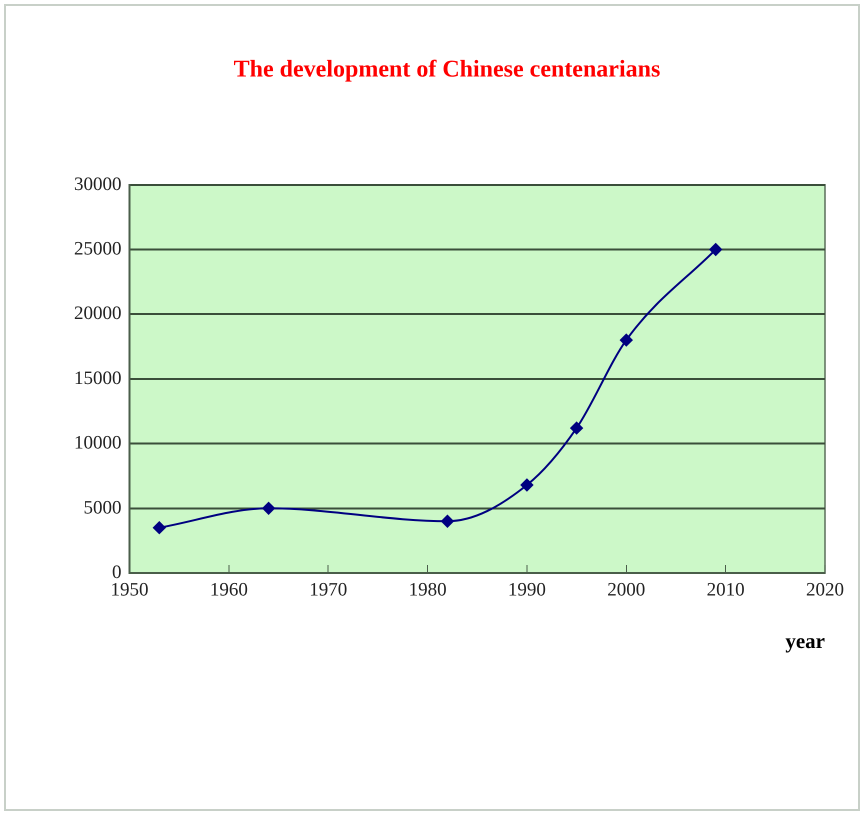  I want to click on x-tick-label: 1970, so click(328, 589).